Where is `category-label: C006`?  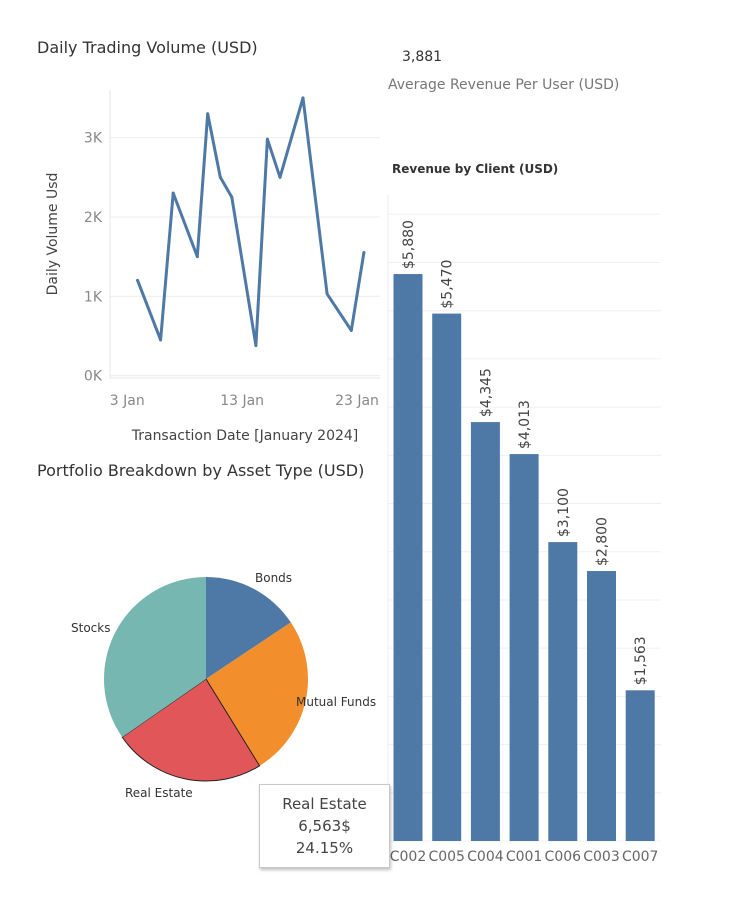 category-label: C006 is located at coordinates (563, 857).